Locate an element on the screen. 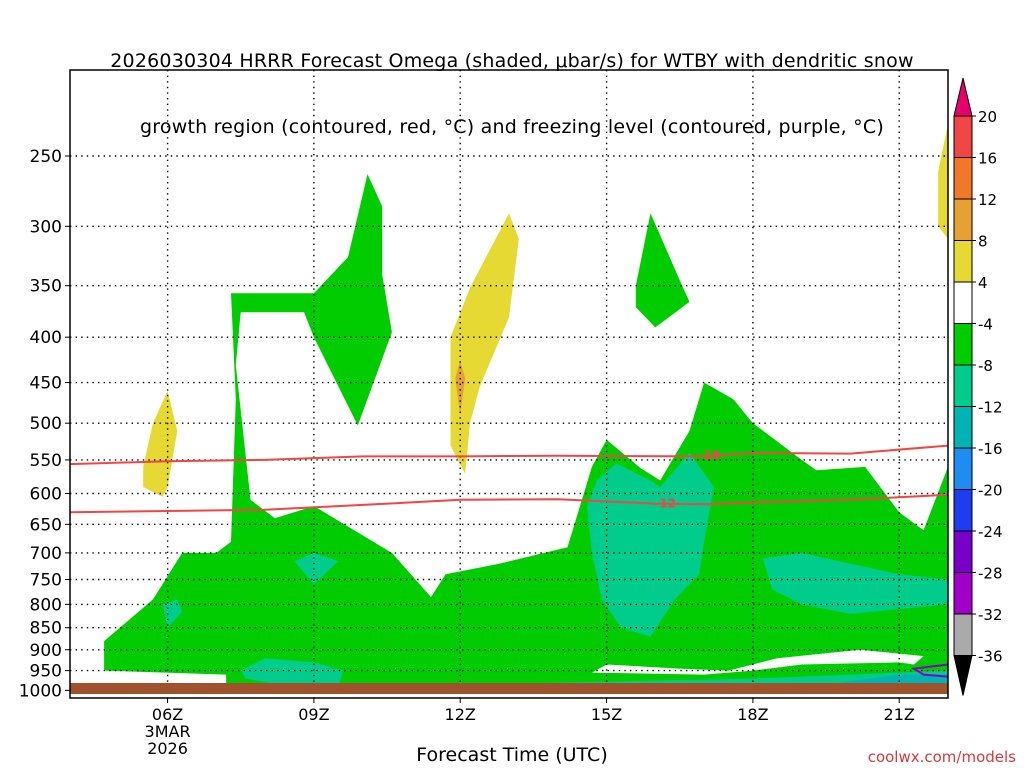  colorbar-label: -12 is located at coordinates (990, 408).